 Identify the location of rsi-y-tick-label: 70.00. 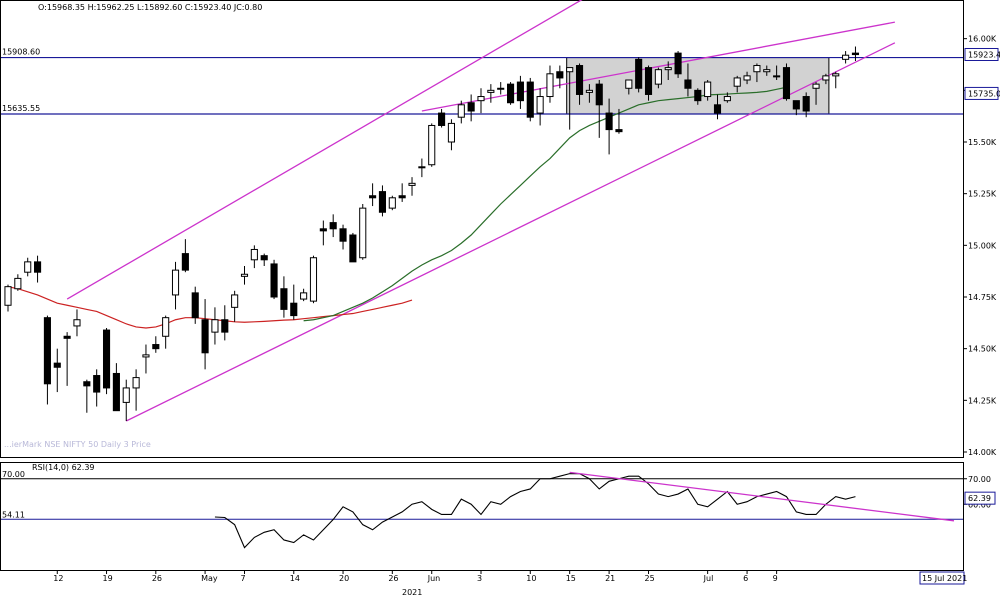
(979, 479).